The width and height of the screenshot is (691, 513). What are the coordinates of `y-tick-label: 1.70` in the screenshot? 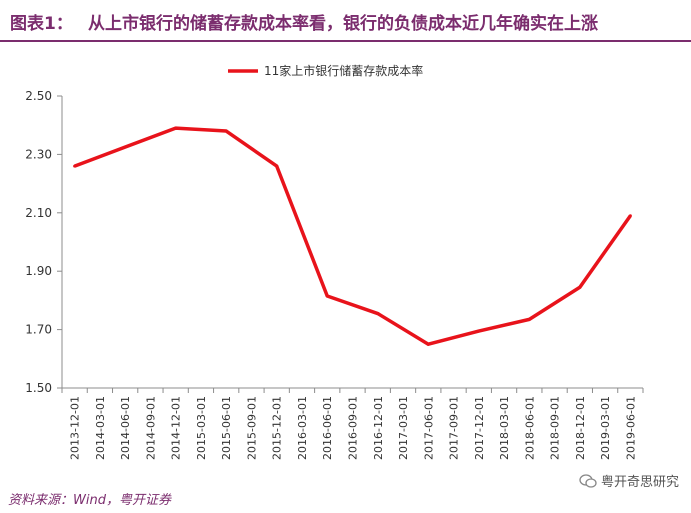 It's located at (38, 330).